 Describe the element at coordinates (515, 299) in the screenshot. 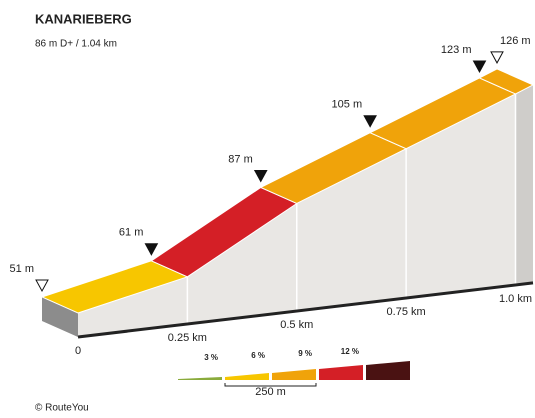

I see `x-tick-label: 1.0 km` at that location.